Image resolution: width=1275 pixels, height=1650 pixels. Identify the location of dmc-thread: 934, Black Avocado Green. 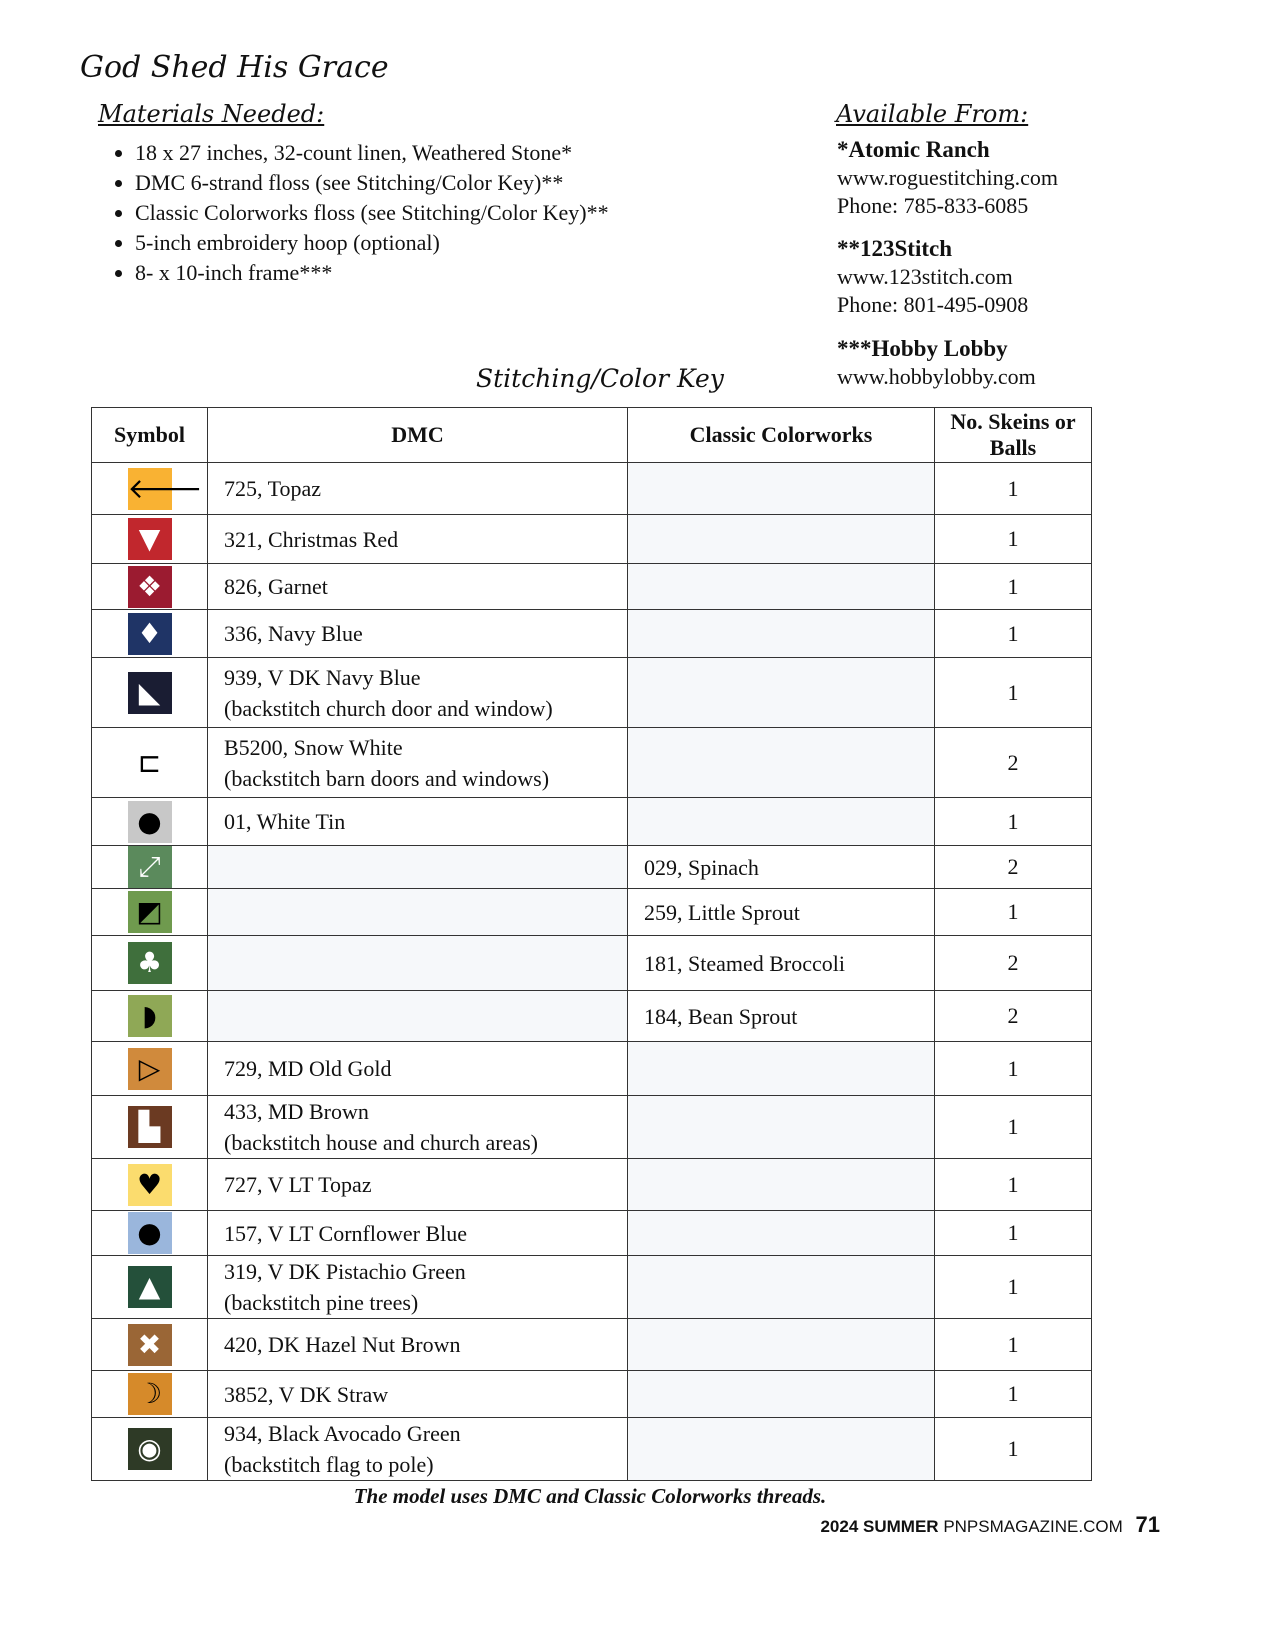
(342, 1433).